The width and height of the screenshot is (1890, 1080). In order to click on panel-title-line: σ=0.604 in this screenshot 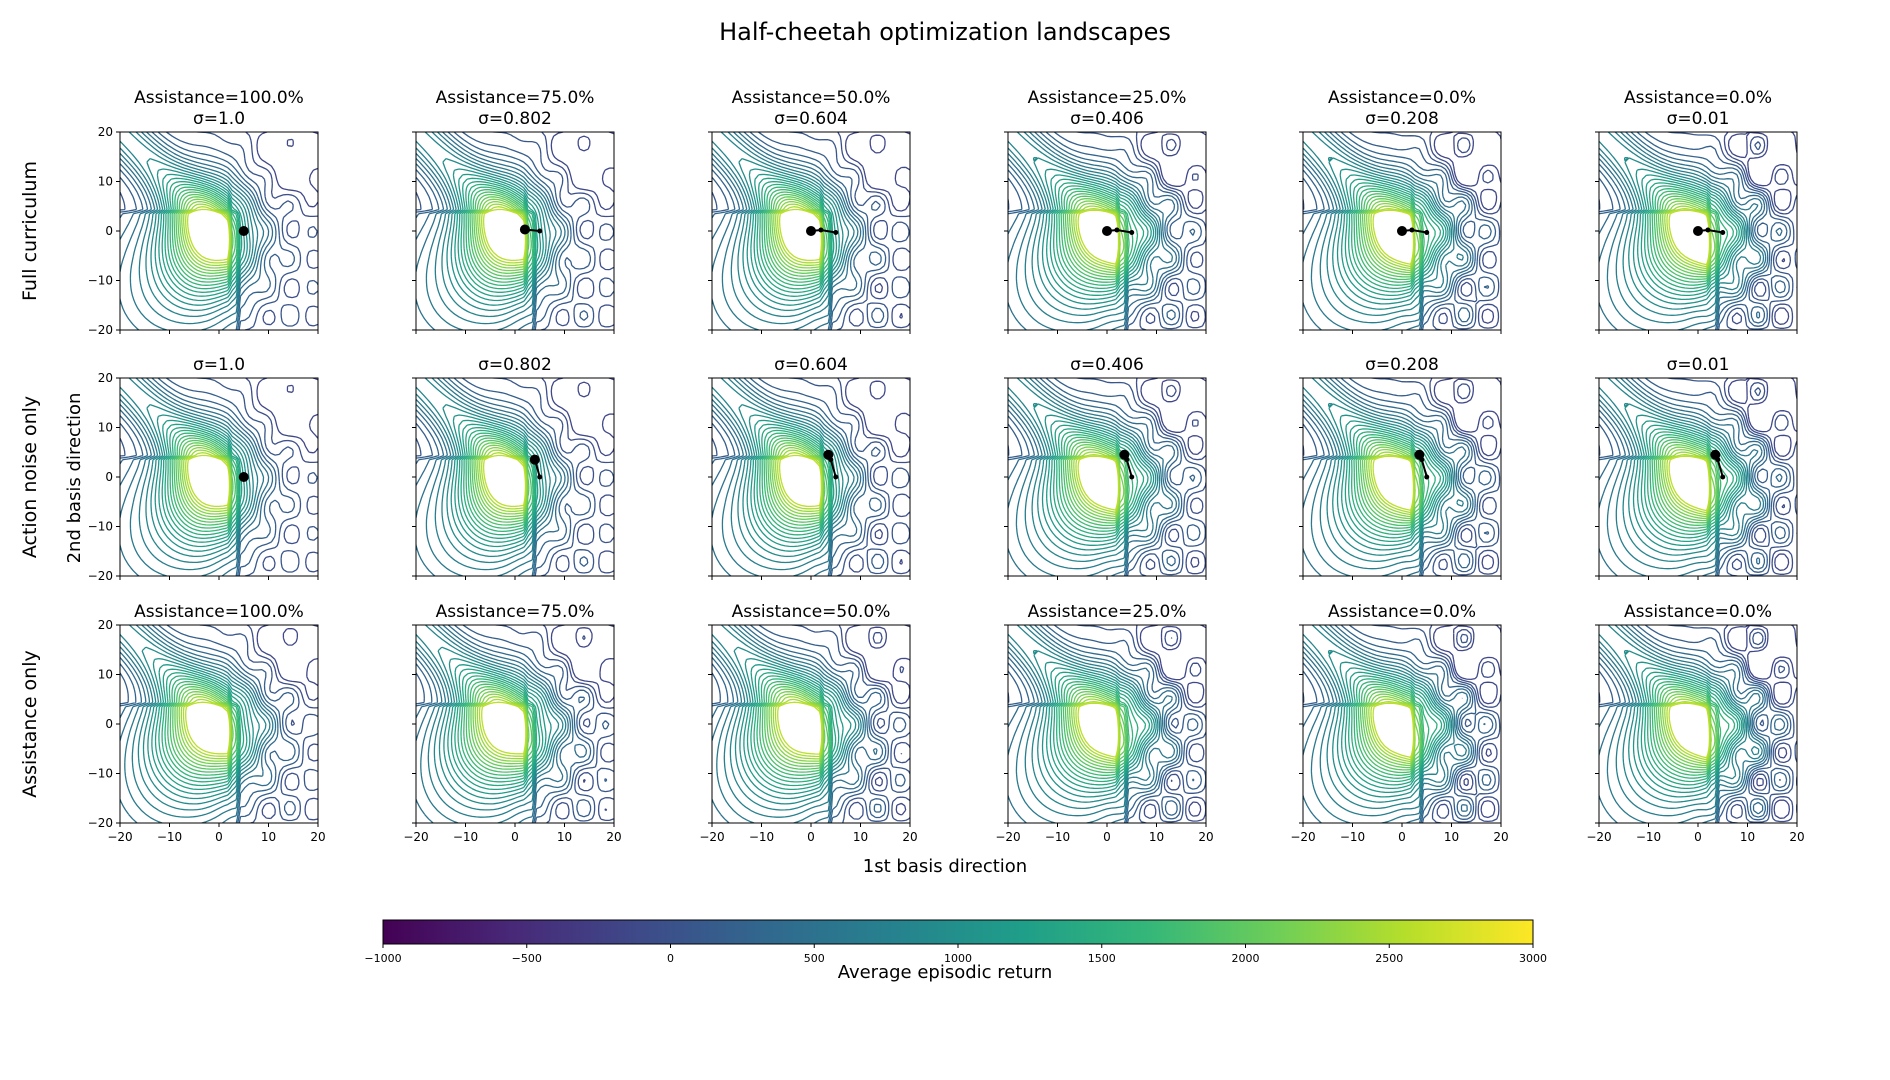, I will do `click(811, 365)`.